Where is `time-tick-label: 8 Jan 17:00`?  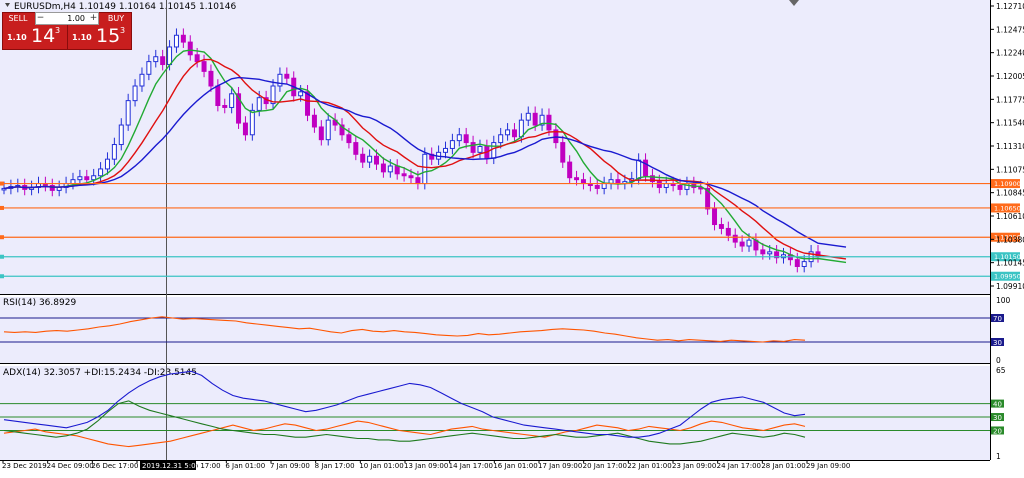 time-tick-label: 8 Jan 17:00 is located at coordinates (335, 466).